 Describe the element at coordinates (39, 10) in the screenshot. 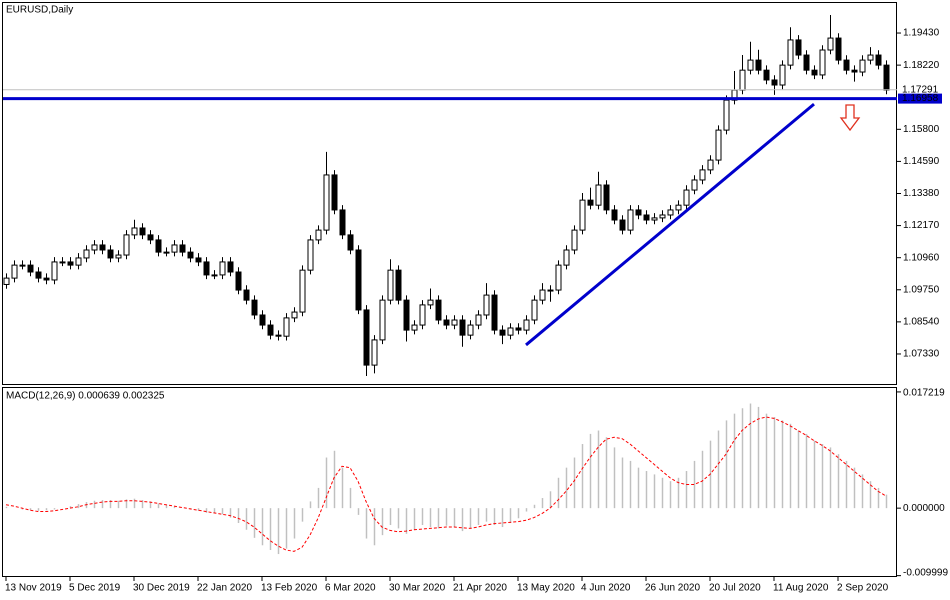

I see `chart-title: EURUSD,Daily` at that location.